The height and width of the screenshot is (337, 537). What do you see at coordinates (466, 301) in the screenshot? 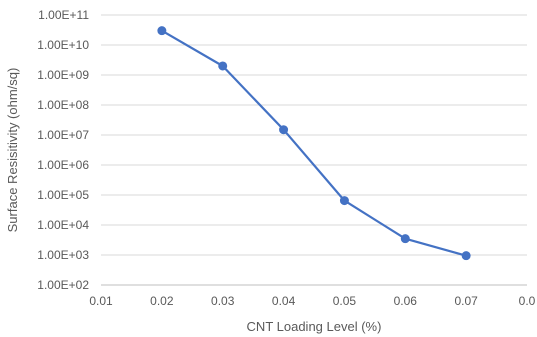
I see `x-tick-label: 0.07` at bounding box center [466, 301].